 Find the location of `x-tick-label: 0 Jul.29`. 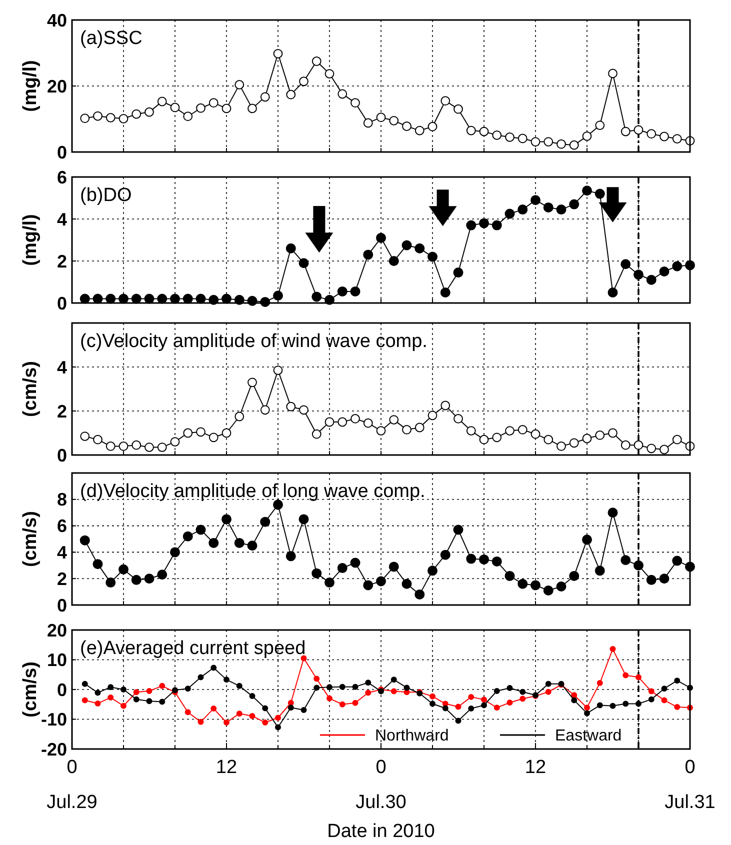

x-tick-label: 0 Jul.29 is located at coordinates (72, 785).